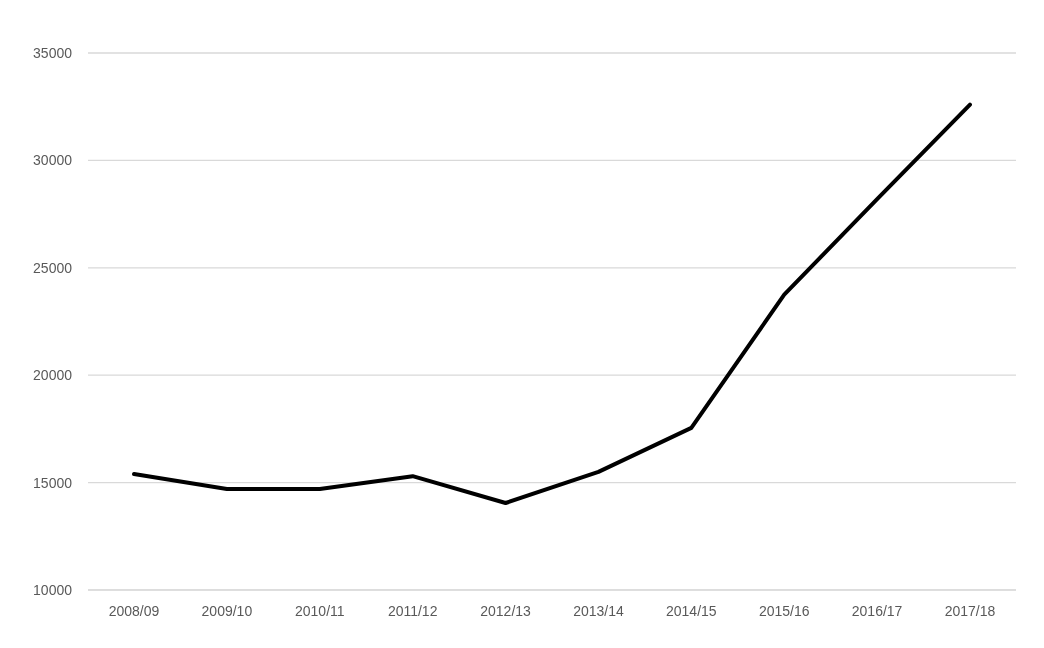  Describe the element at coordinates (784, 610) in the screenshot. I see `x-tick-label: 2015/16` at that location.